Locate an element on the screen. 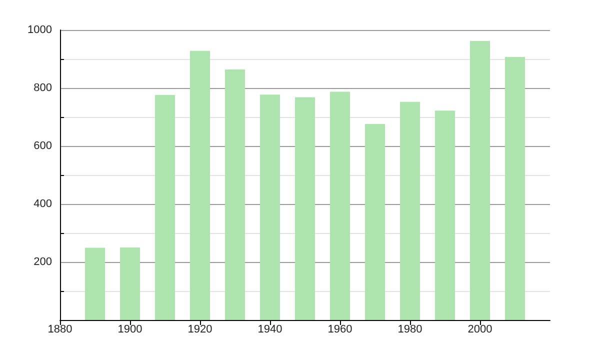  x-tick-label: 1880 is located at coordinates (60, 330).